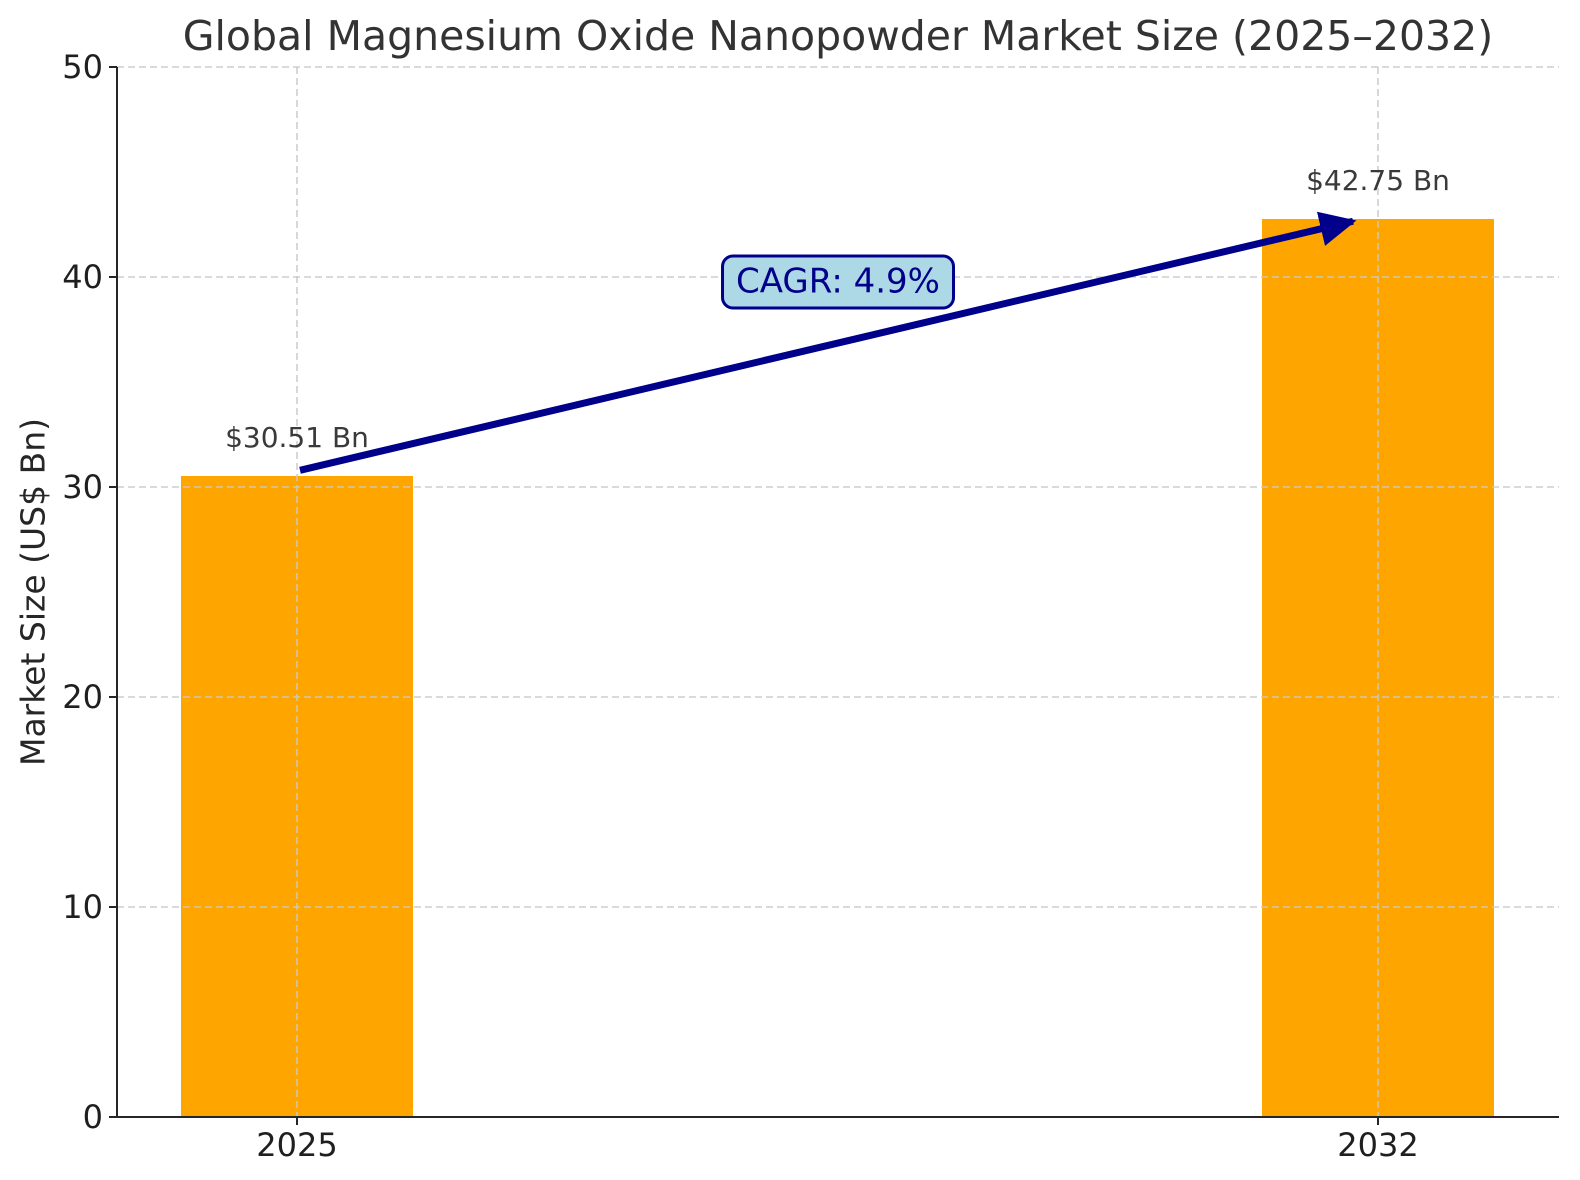  What do you see at coordinates (82, 67) in the screenshot?
I see `y-tick-label: 50` at bounding box center [82, 67].